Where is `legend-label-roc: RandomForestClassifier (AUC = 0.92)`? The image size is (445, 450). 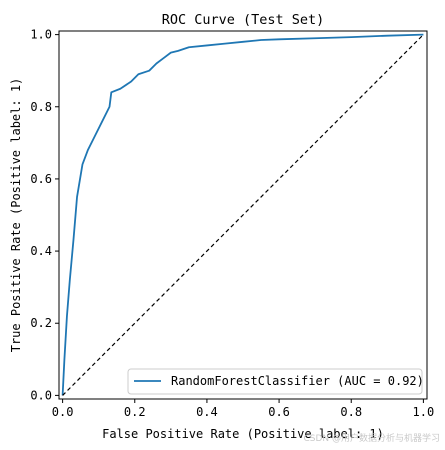 legend-label-roc: RandomForestClassifier (AUC = 0.92) is located at coordinates (297, 381).